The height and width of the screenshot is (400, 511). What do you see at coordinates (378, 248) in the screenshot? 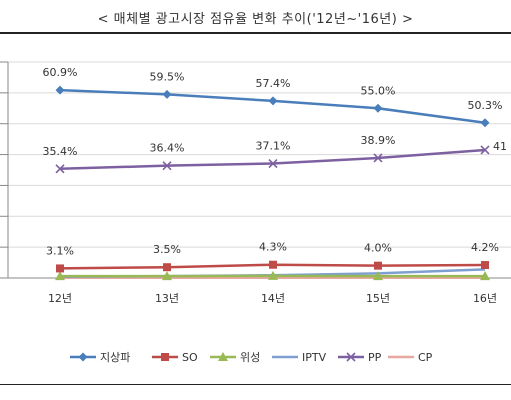
I see `data-label: 4.0%` at bounding box center [378, 248].